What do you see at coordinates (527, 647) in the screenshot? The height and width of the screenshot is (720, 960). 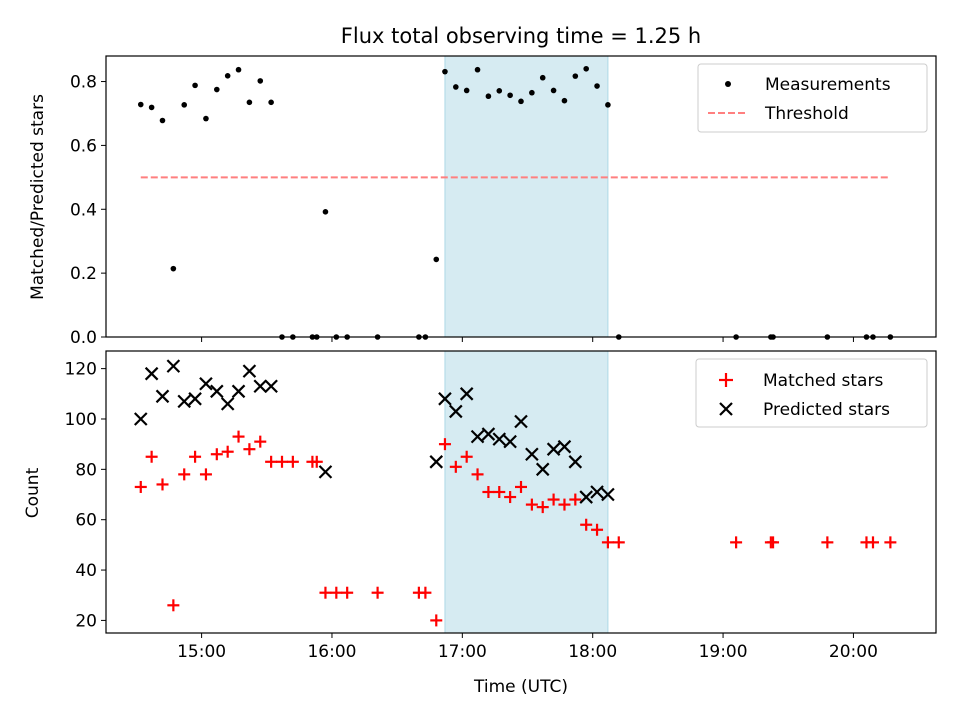 I see `bottom-x-ticks: 15:00 16:00 17:00 18:00 19:00 20:00` at bounding box center [527, 647].